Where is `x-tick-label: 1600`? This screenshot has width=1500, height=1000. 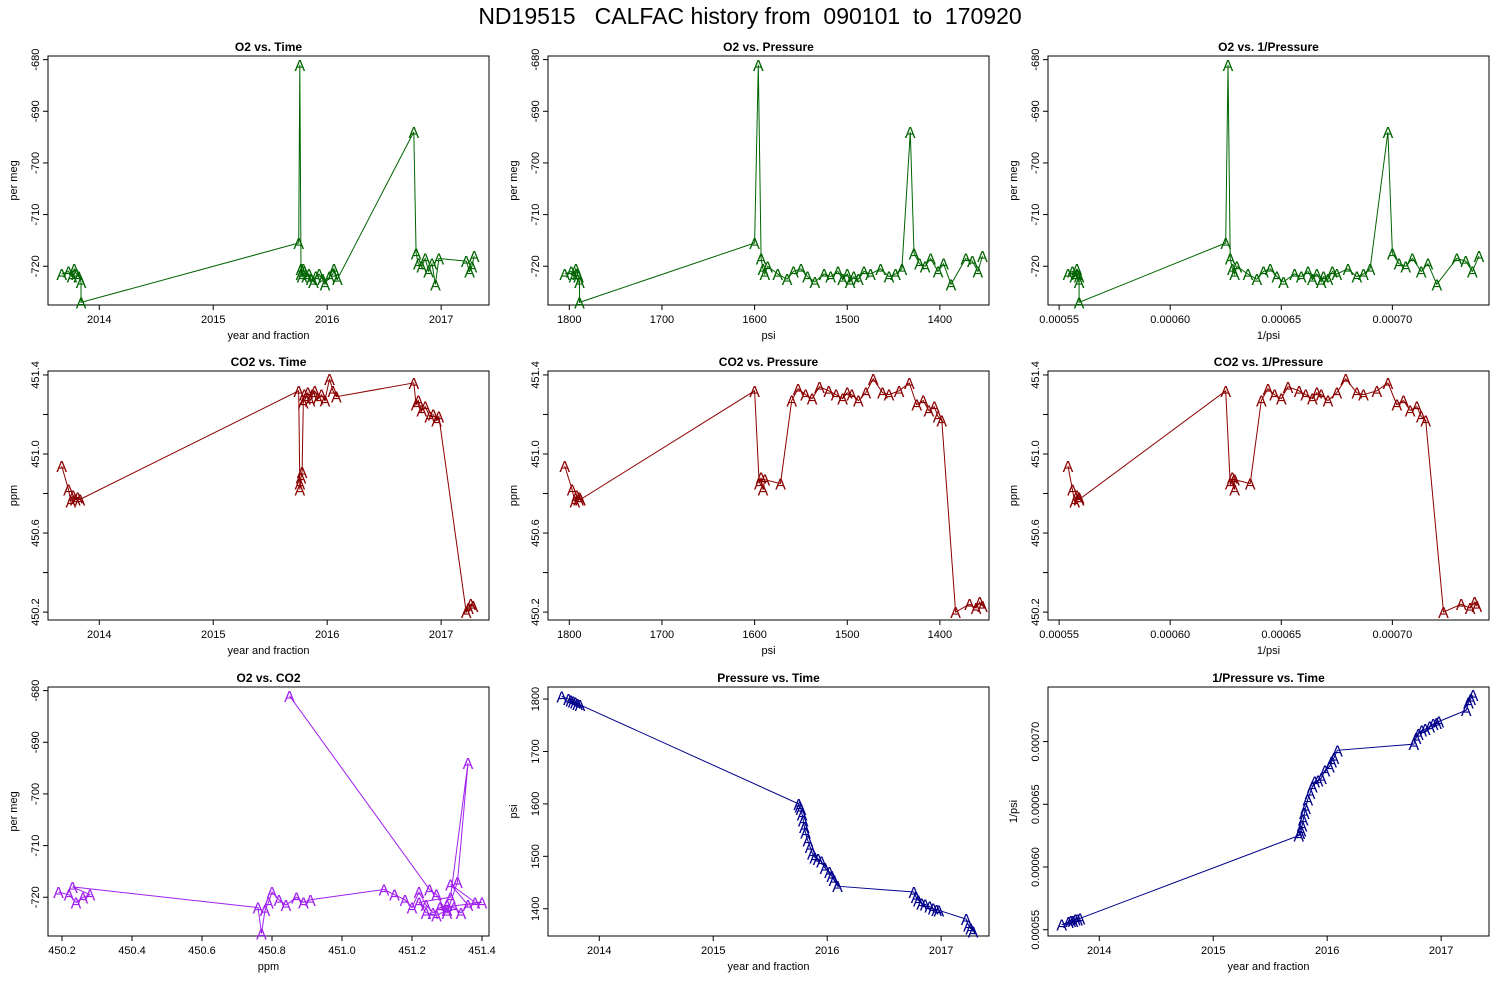 x-tick-label: 1600 is located at coordinates (754, 635).